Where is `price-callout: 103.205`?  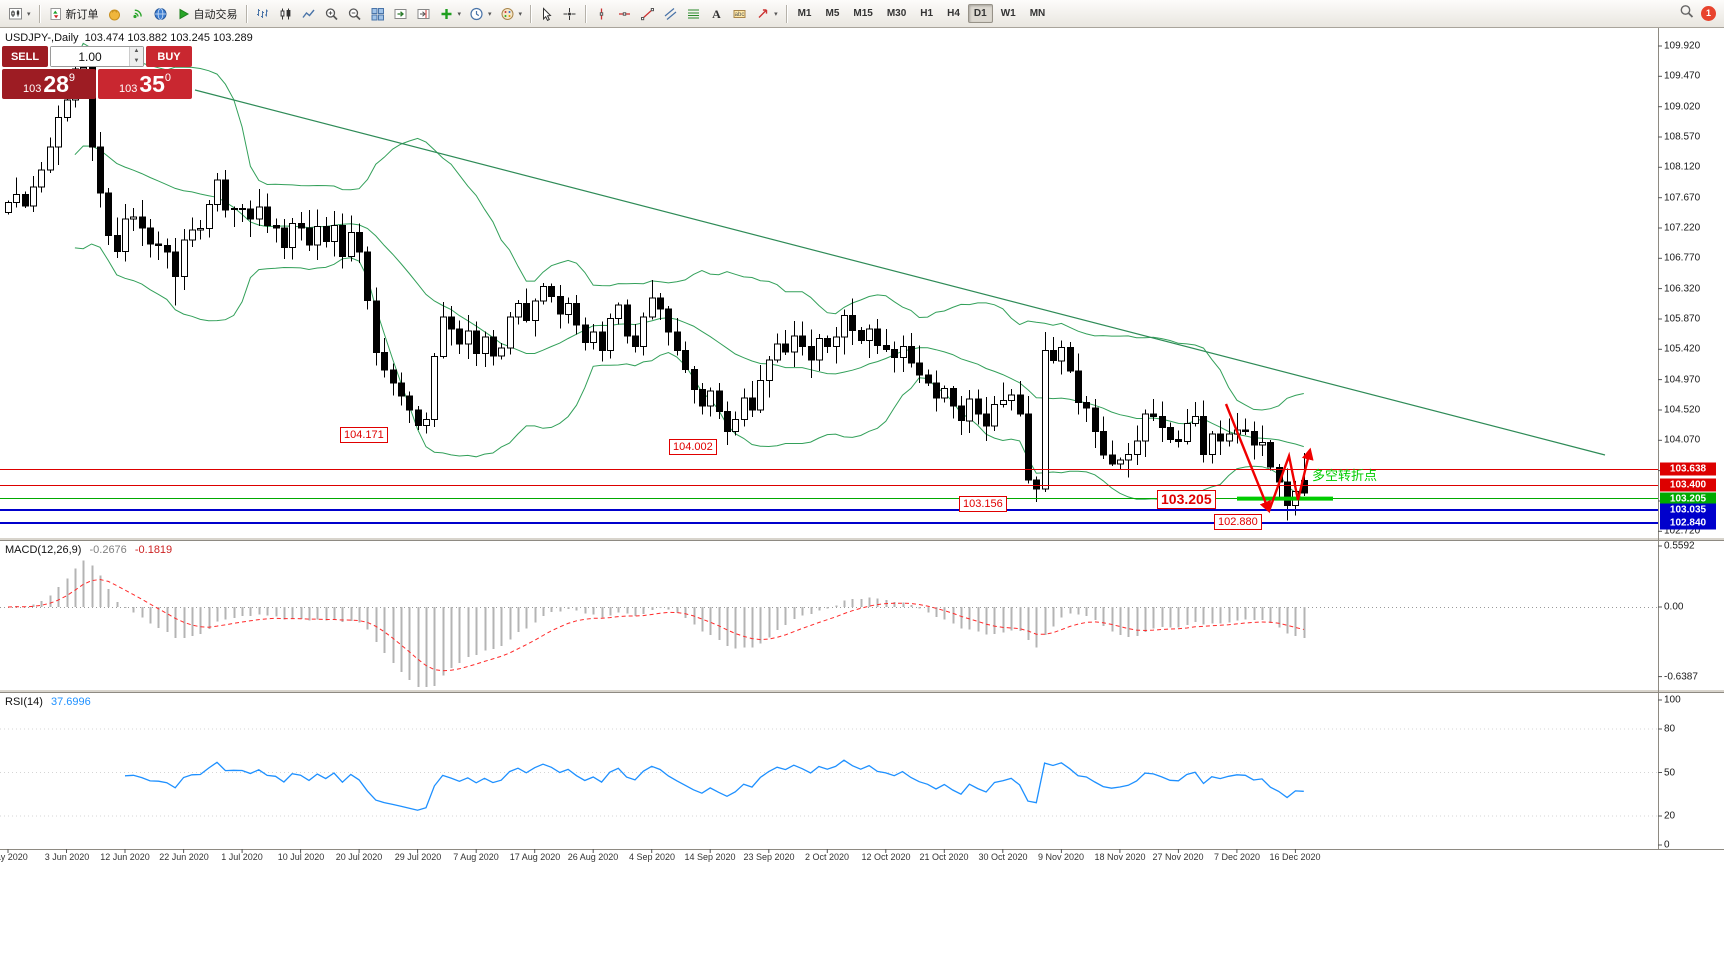
price-callout: 103.205 is located at coordinates (1186, 499).